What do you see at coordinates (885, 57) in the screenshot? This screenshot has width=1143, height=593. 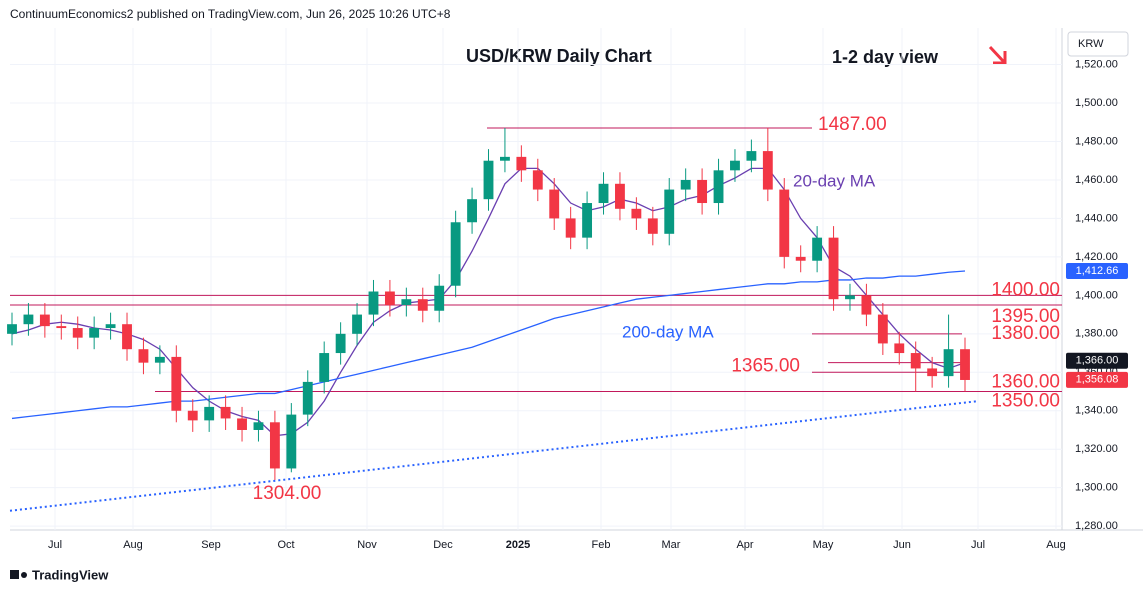 I see `subtitle: 1-2 day view` at bounding box center [885, 57].